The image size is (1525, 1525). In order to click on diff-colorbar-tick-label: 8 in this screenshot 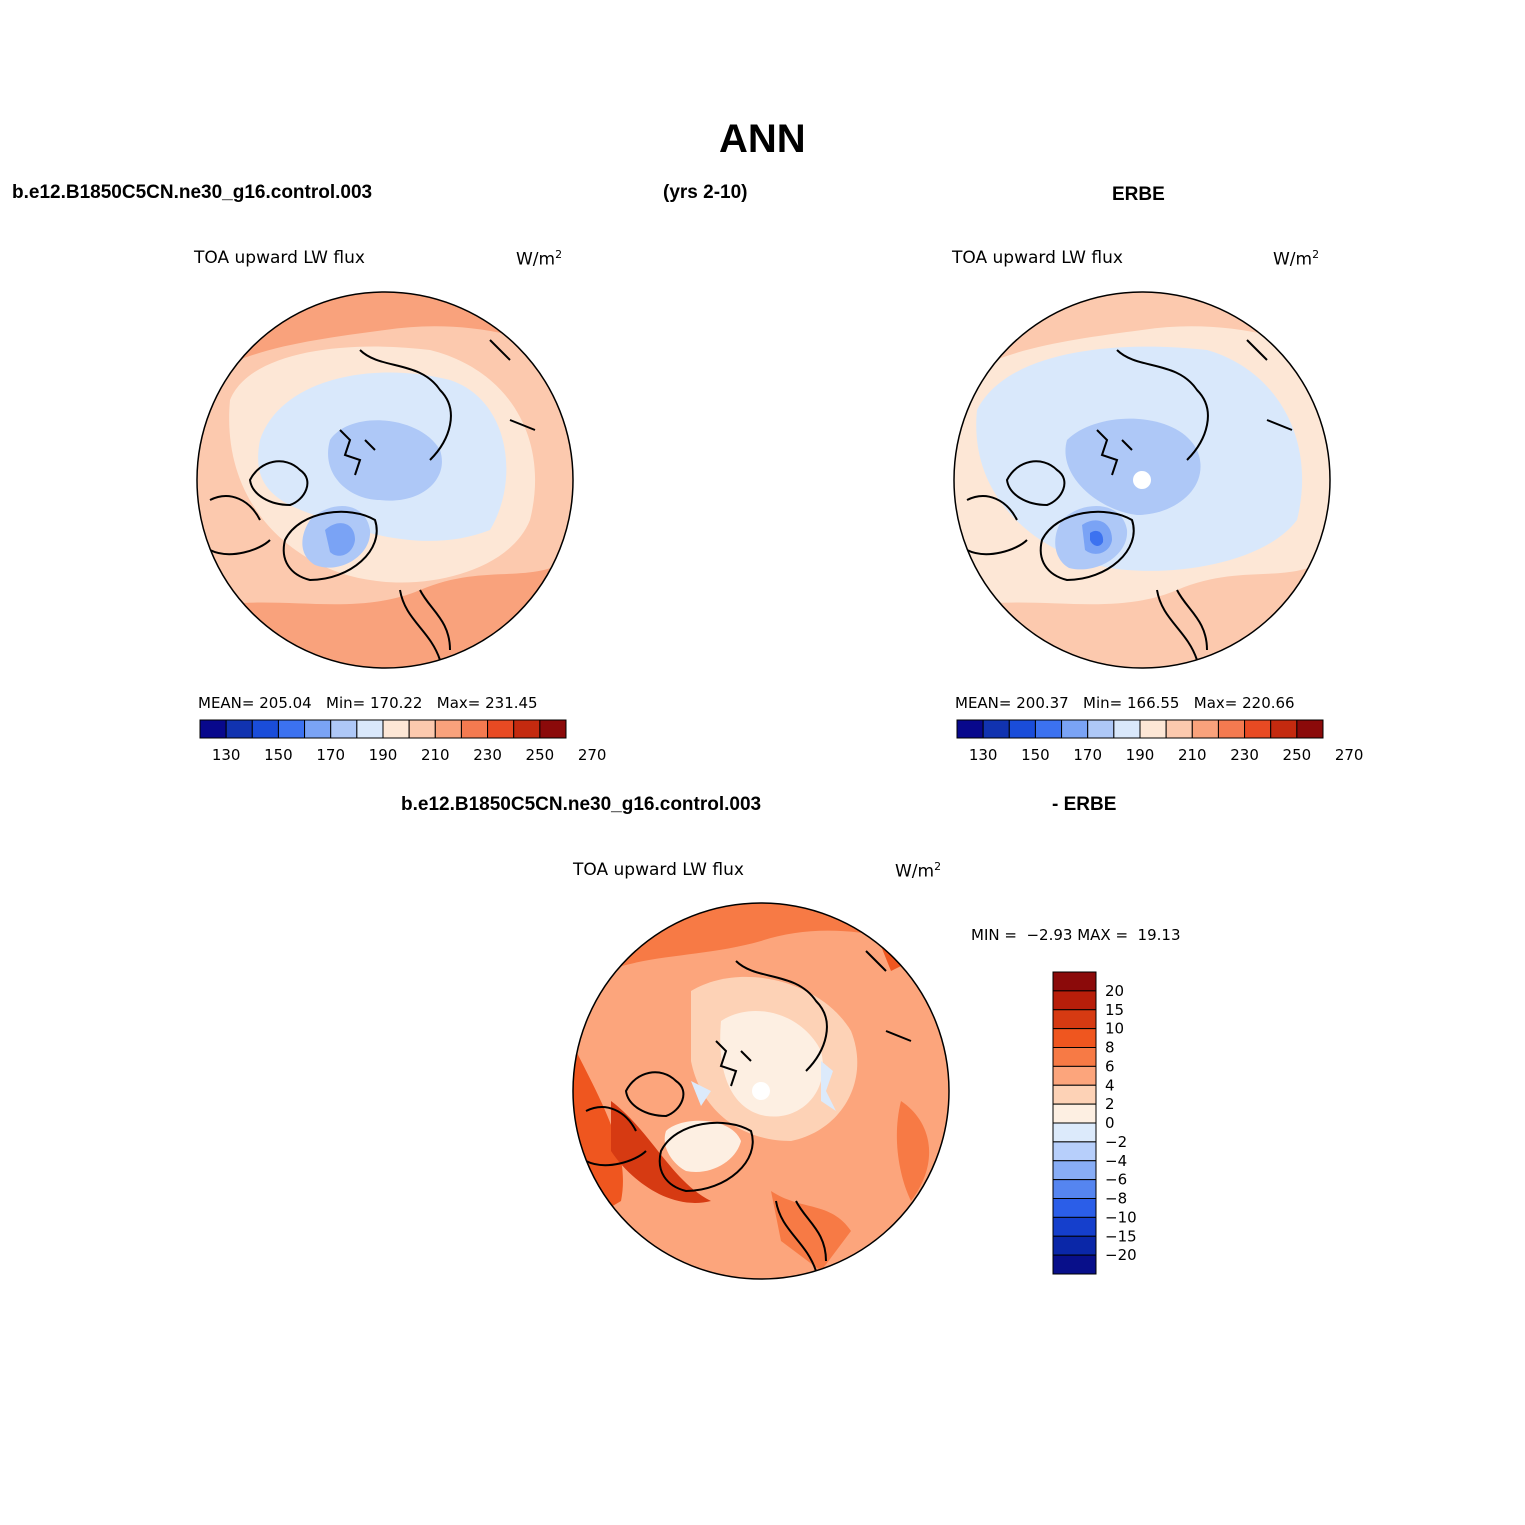, I will do `click(1110, 1048)`.